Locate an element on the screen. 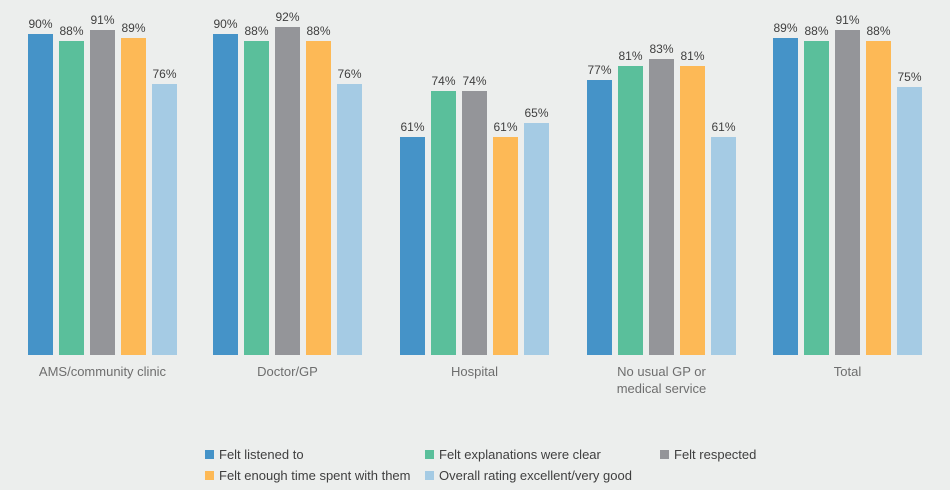  category-label: Hospital is located at coordinates (474, 371).